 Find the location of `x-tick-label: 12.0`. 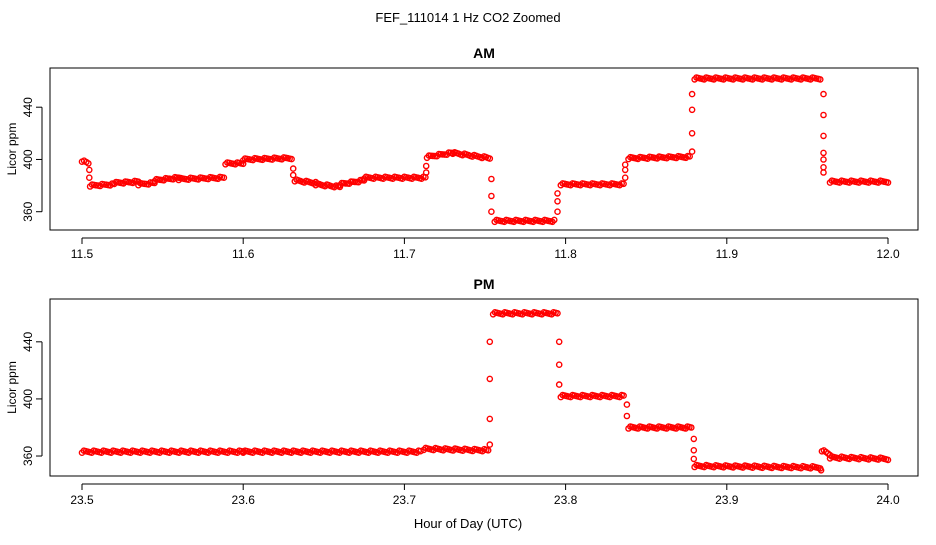

x-tick-label: 12.0 is located at coordinates (888, 254).